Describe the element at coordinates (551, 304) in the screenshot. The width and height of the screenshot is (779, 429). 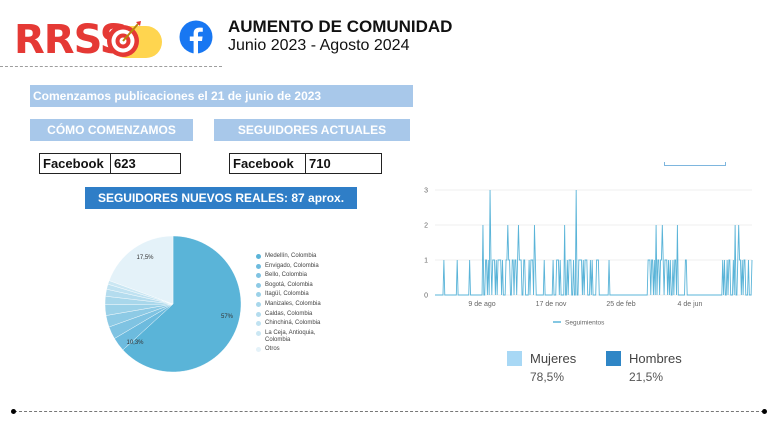
I see `x-tick-label: 17 de nov` at that location.